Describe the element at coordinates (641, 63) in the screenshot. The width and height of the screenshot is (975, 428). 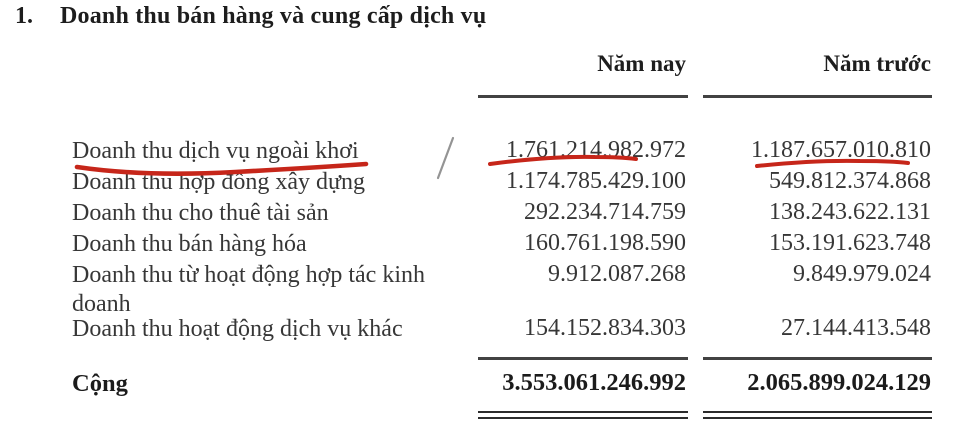
I see `column-header-nam-nay: Năm nay` at that location.